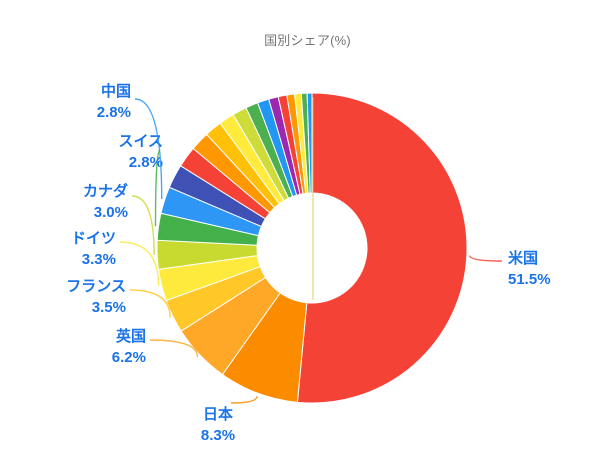 The width and height of the screenshot is (615, 465). What do you see at coordinates (150, 303) in the screenshot?
I see `leader-line-フランス` at bounding box center [150, 303].